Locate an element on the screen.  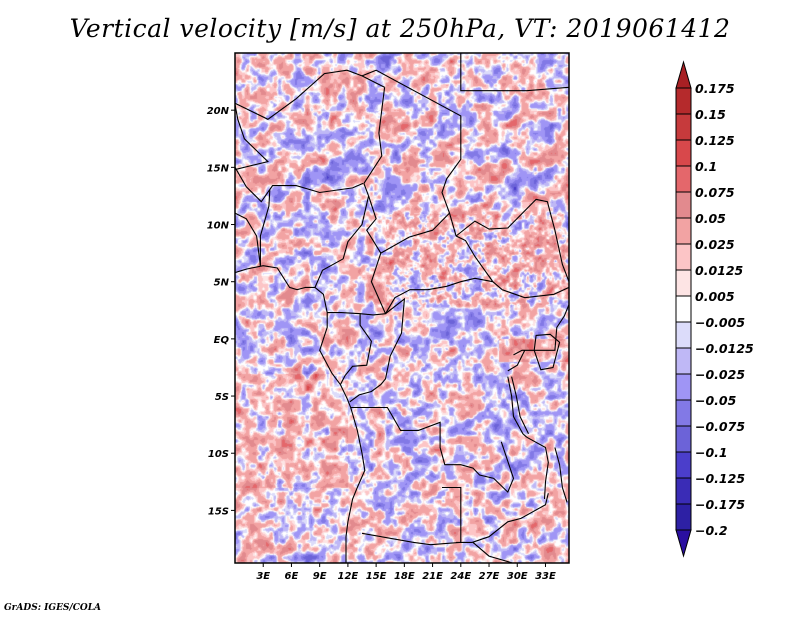
colorbar-label: −0.05 is located at coordinates (716, 400).